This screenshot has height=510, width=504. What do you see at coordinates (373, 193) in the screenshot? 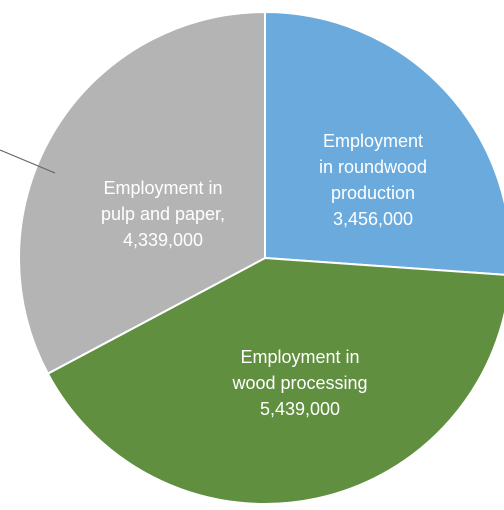
I see `slice-label-line: production` at bounding box center [373, 193].